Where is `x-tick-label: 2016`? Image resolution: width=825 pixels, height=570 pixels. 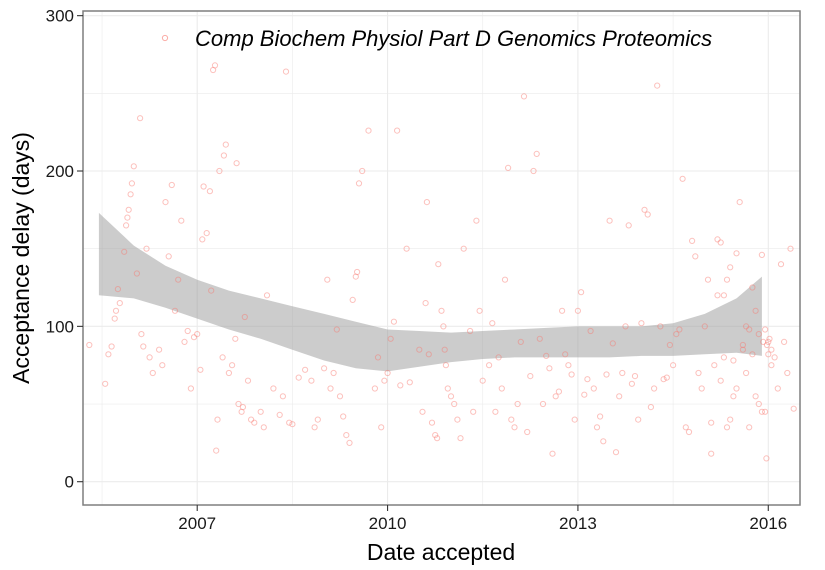
x-tick-label: 2016 is located at coordinates (768, 523).